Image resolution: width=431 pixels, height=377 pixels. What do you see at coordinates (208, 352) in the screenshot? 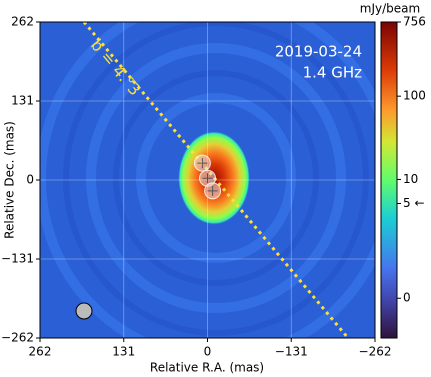
I see `x-tick-label: 0` at bounding box center [208, 352].